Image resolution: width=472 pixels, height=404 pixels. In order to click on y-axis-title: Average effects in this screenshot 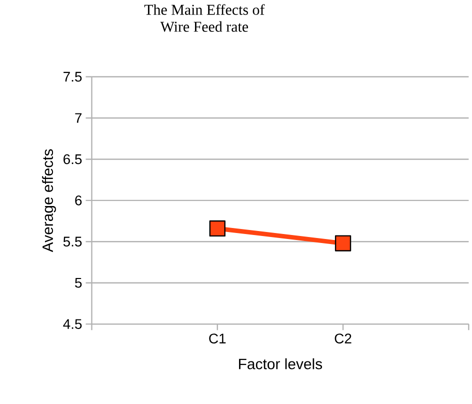, I will do `click(49, 200)`.